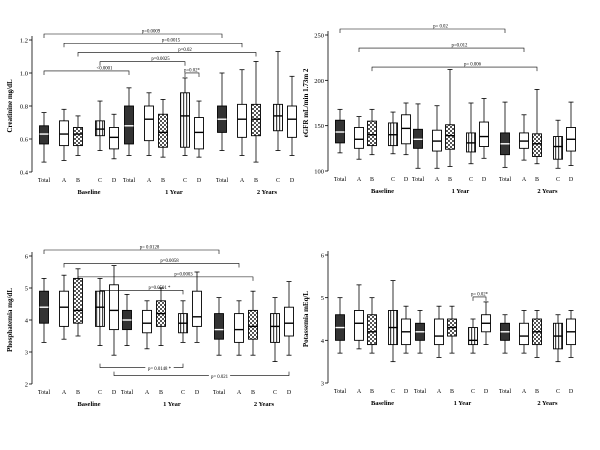 Image resolution: width=600 pixels, height=450 pixels. Describe the element at coordinates (160, 288) in the screenshot. I see `p-value-label: p=0.0501 *` at that location.